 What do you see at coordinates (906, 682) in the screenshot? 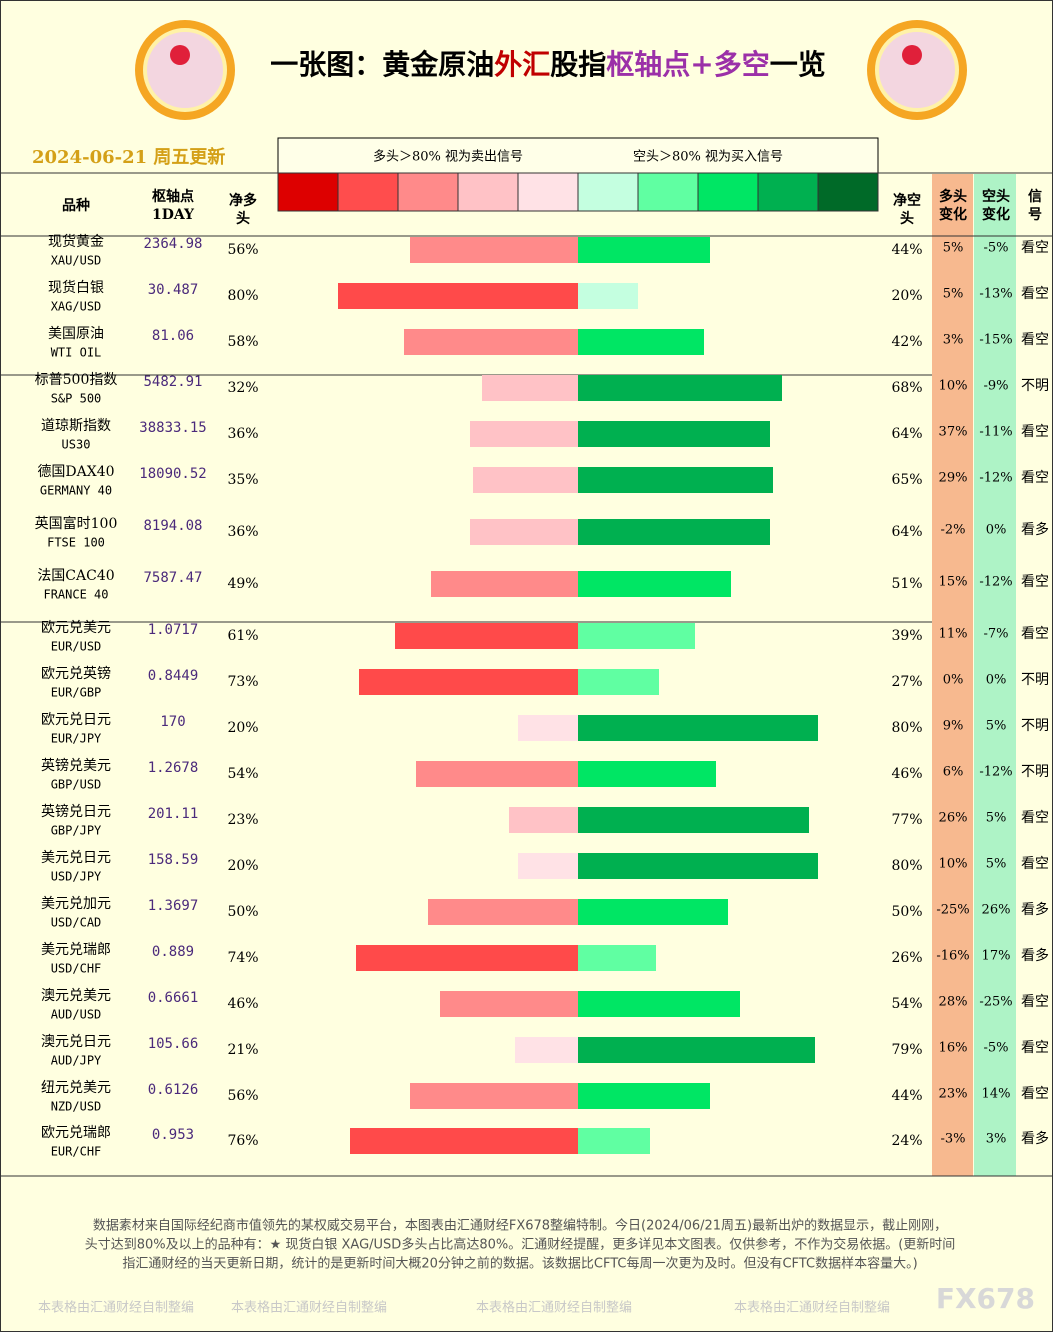
I see `short-pct: 27%` at bounding box center [906, 682].